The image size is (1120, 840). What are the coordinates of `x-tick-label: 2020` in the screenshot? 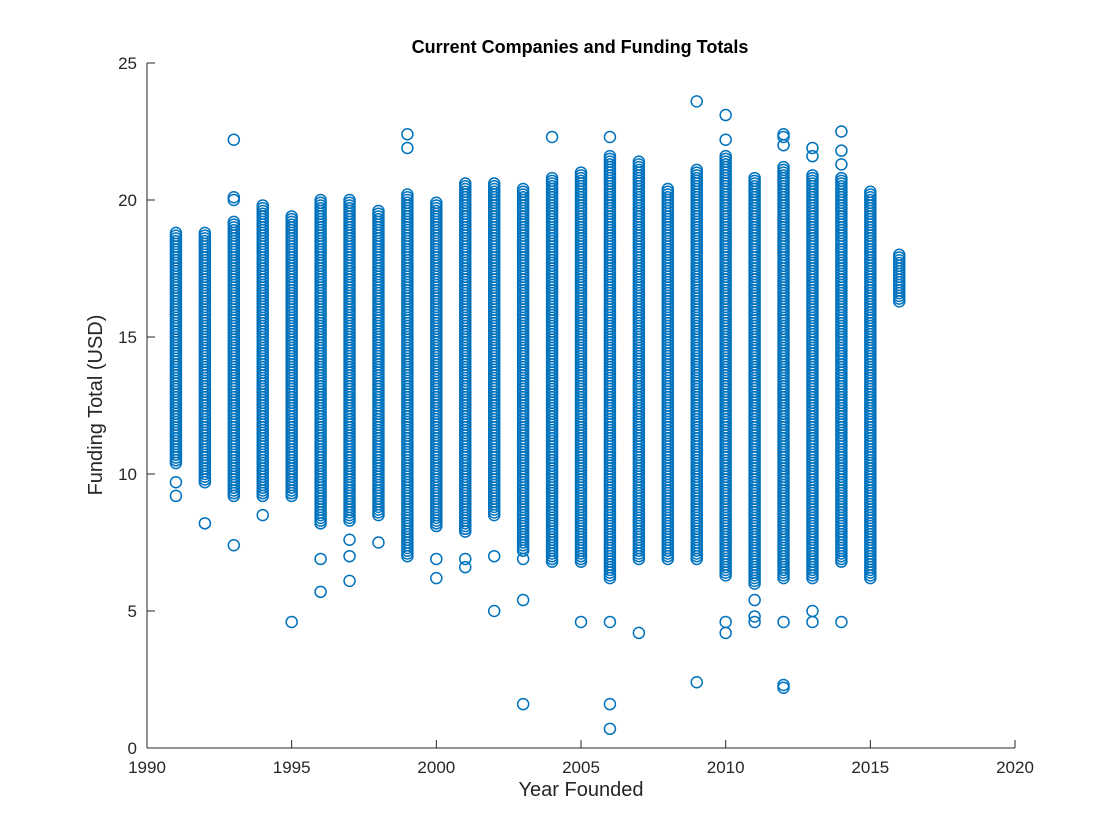 It's located at (1015, 767).